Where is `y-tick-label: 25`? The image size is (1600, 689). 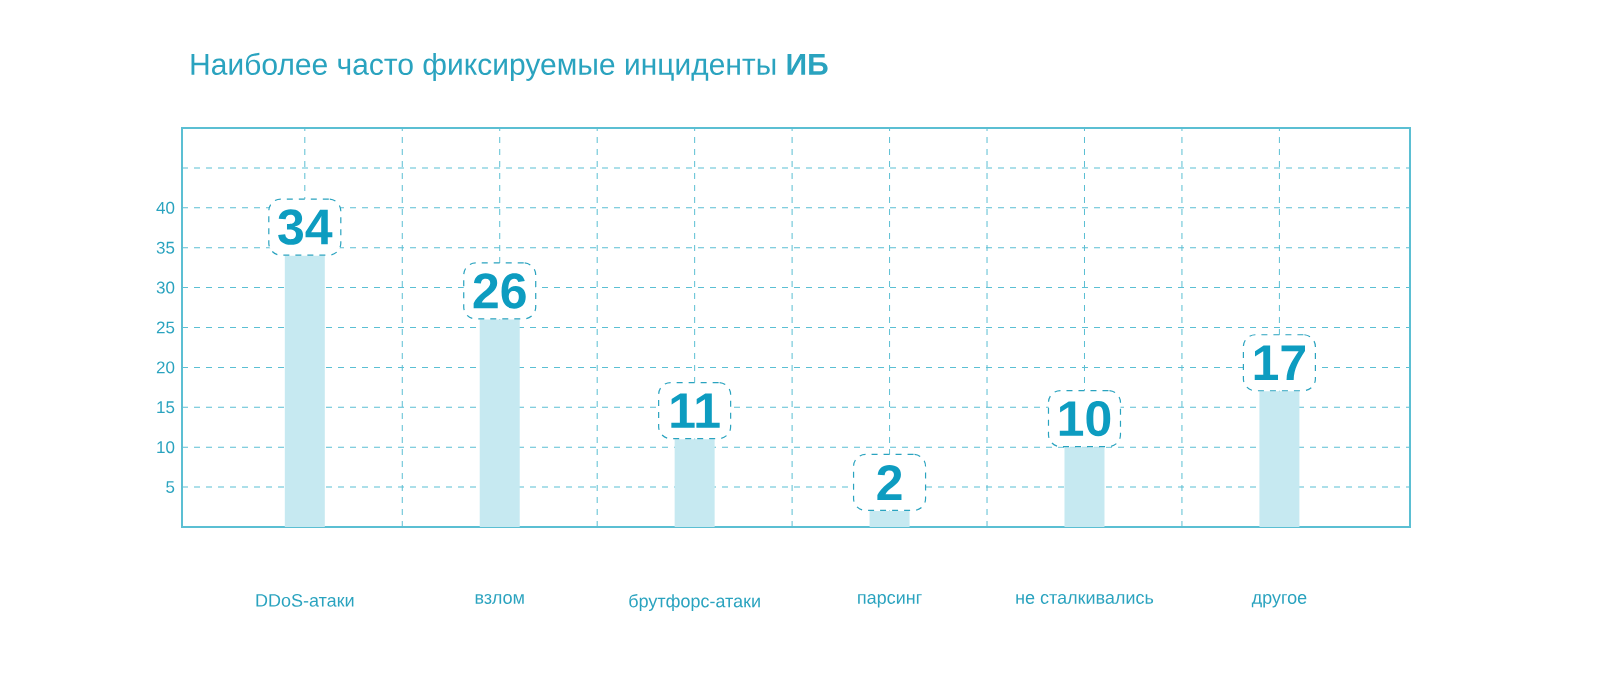
y-tick-label: 25 is located at coordinates (165, 327).